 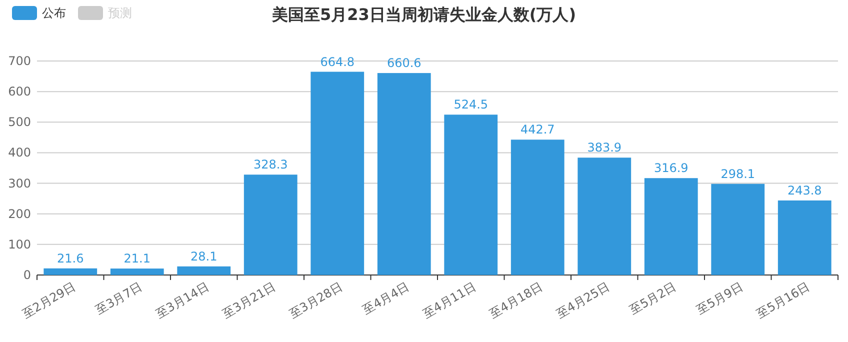 I want to click on x-tick-label: 至4月25日, so click(x=583, y=300).